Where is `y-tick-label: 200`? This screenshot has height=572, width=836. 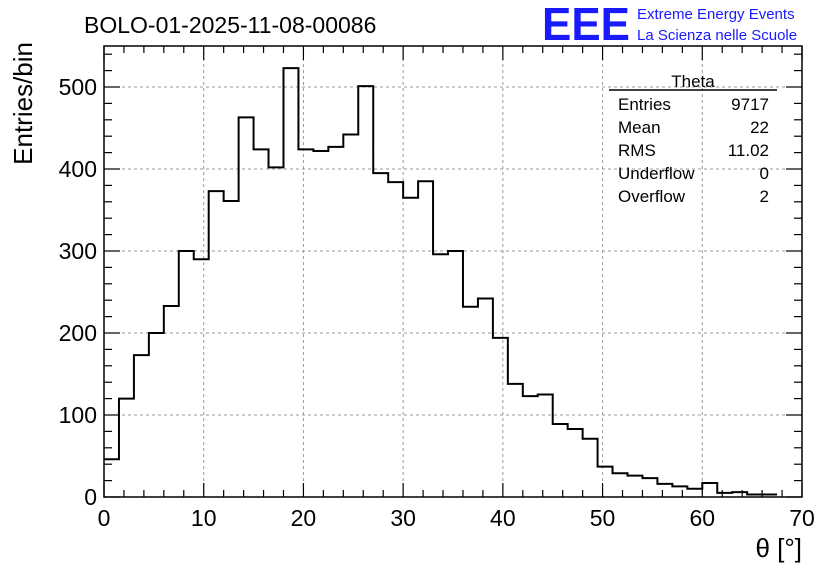
y-tick-label: 200 is located at coordinates (78, 333).